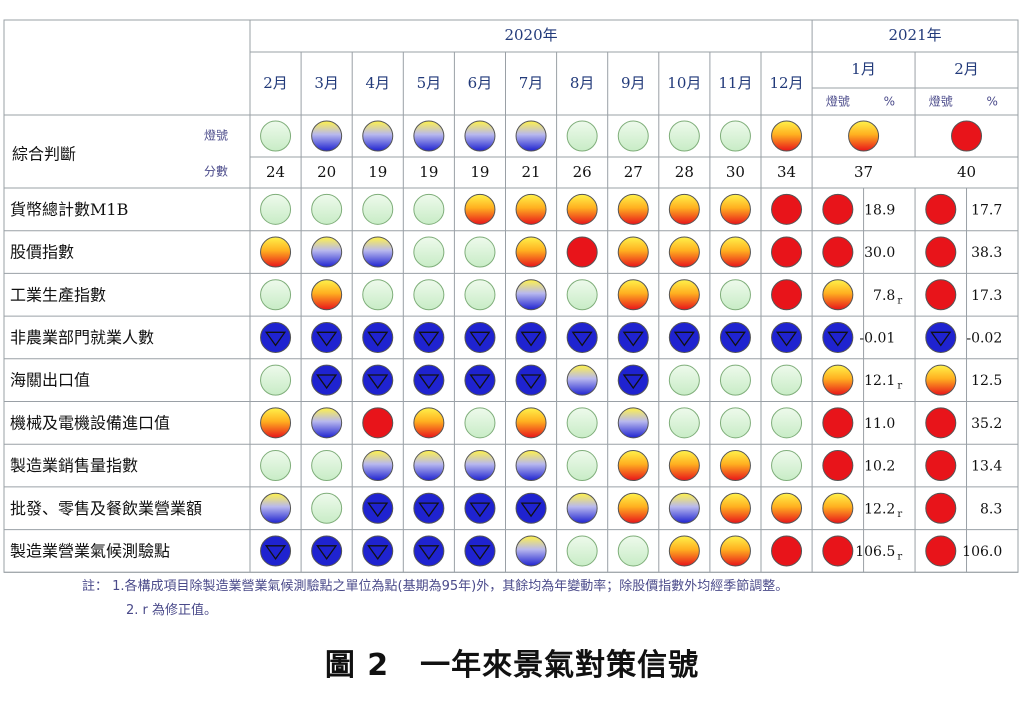 The image size is (1024, 713). What do you see at coordinates (986, 296) in the screenshot?
I see `percent-value: 17.3` at bounding box center [986, 296].